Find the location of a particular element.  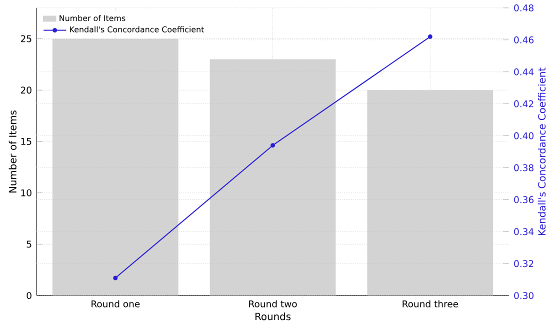

x-tick-label: Round three is located at coordinates (430, 304).